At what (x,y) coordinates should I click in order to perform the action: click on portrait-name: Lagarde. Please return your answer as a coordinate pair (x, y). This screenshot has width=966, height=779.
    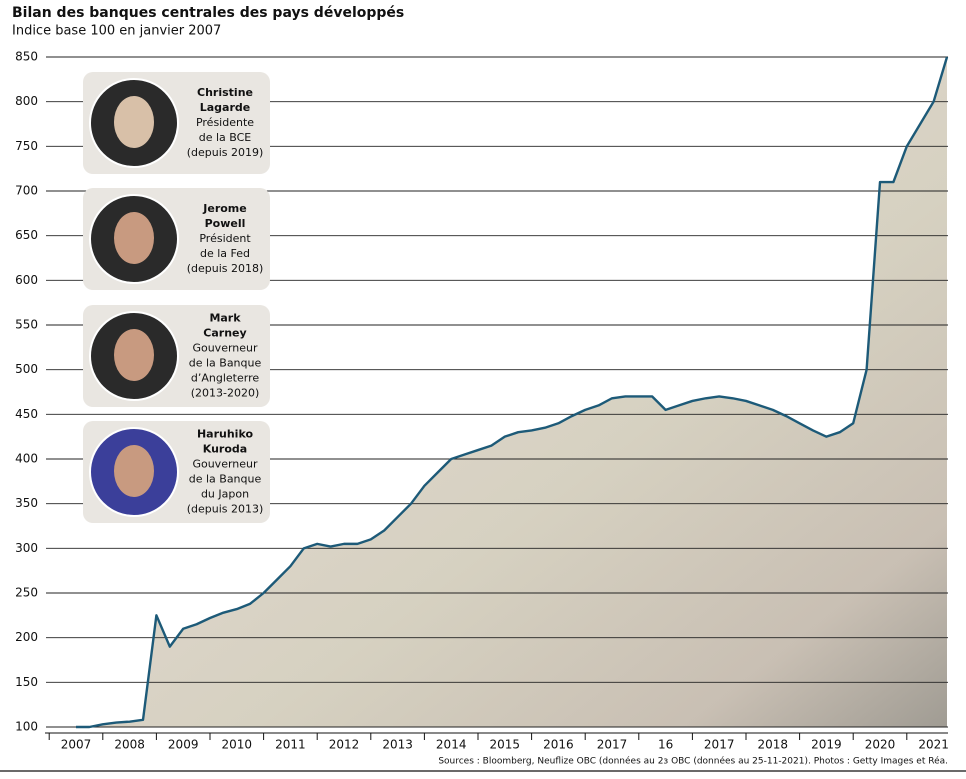
    Looking at the image, I should click on (225, 107).